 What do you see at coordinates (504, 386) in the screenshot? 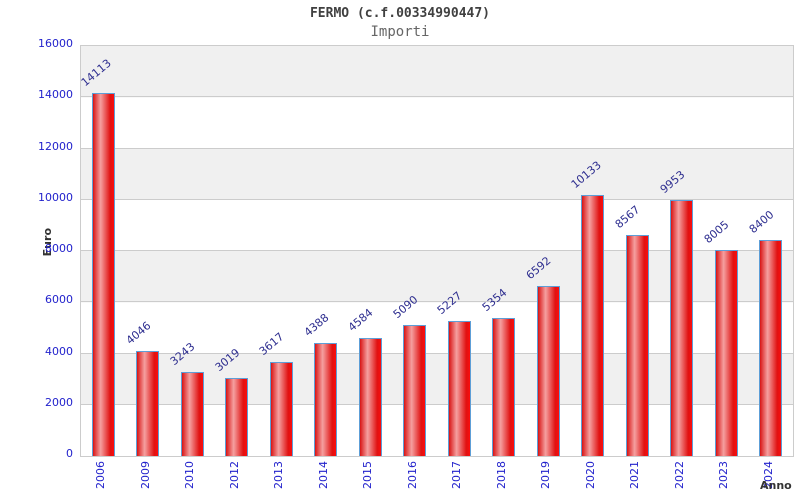
I see `bar-2018` at bounding box center [504, 386].